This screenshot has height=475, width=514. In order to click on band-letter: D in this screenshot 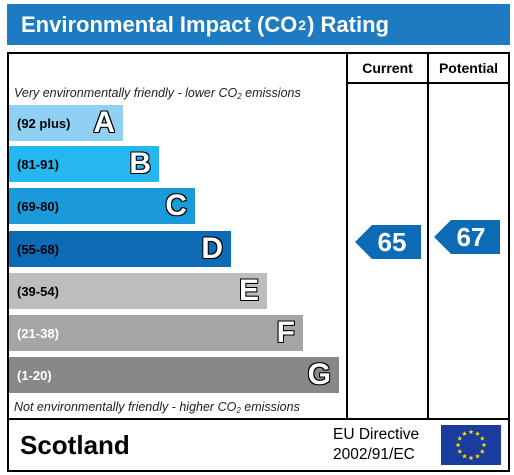, I will do `click(212, 248)`.